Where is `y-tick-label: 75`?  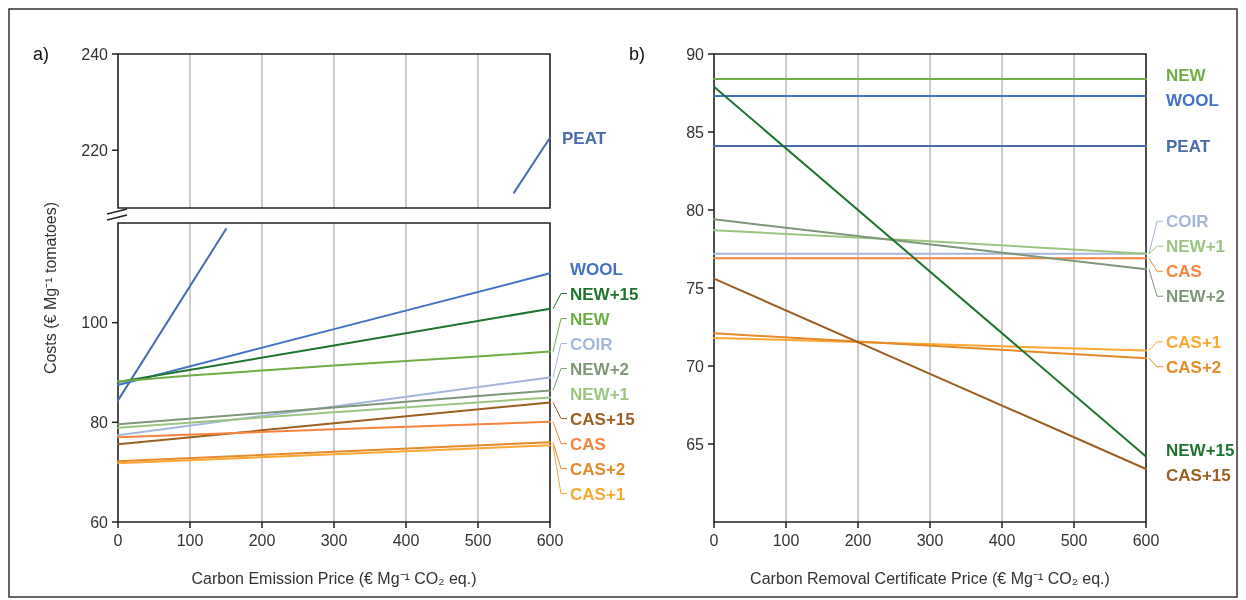 y-tick-label: 75 is located at coordinates (695, 288).